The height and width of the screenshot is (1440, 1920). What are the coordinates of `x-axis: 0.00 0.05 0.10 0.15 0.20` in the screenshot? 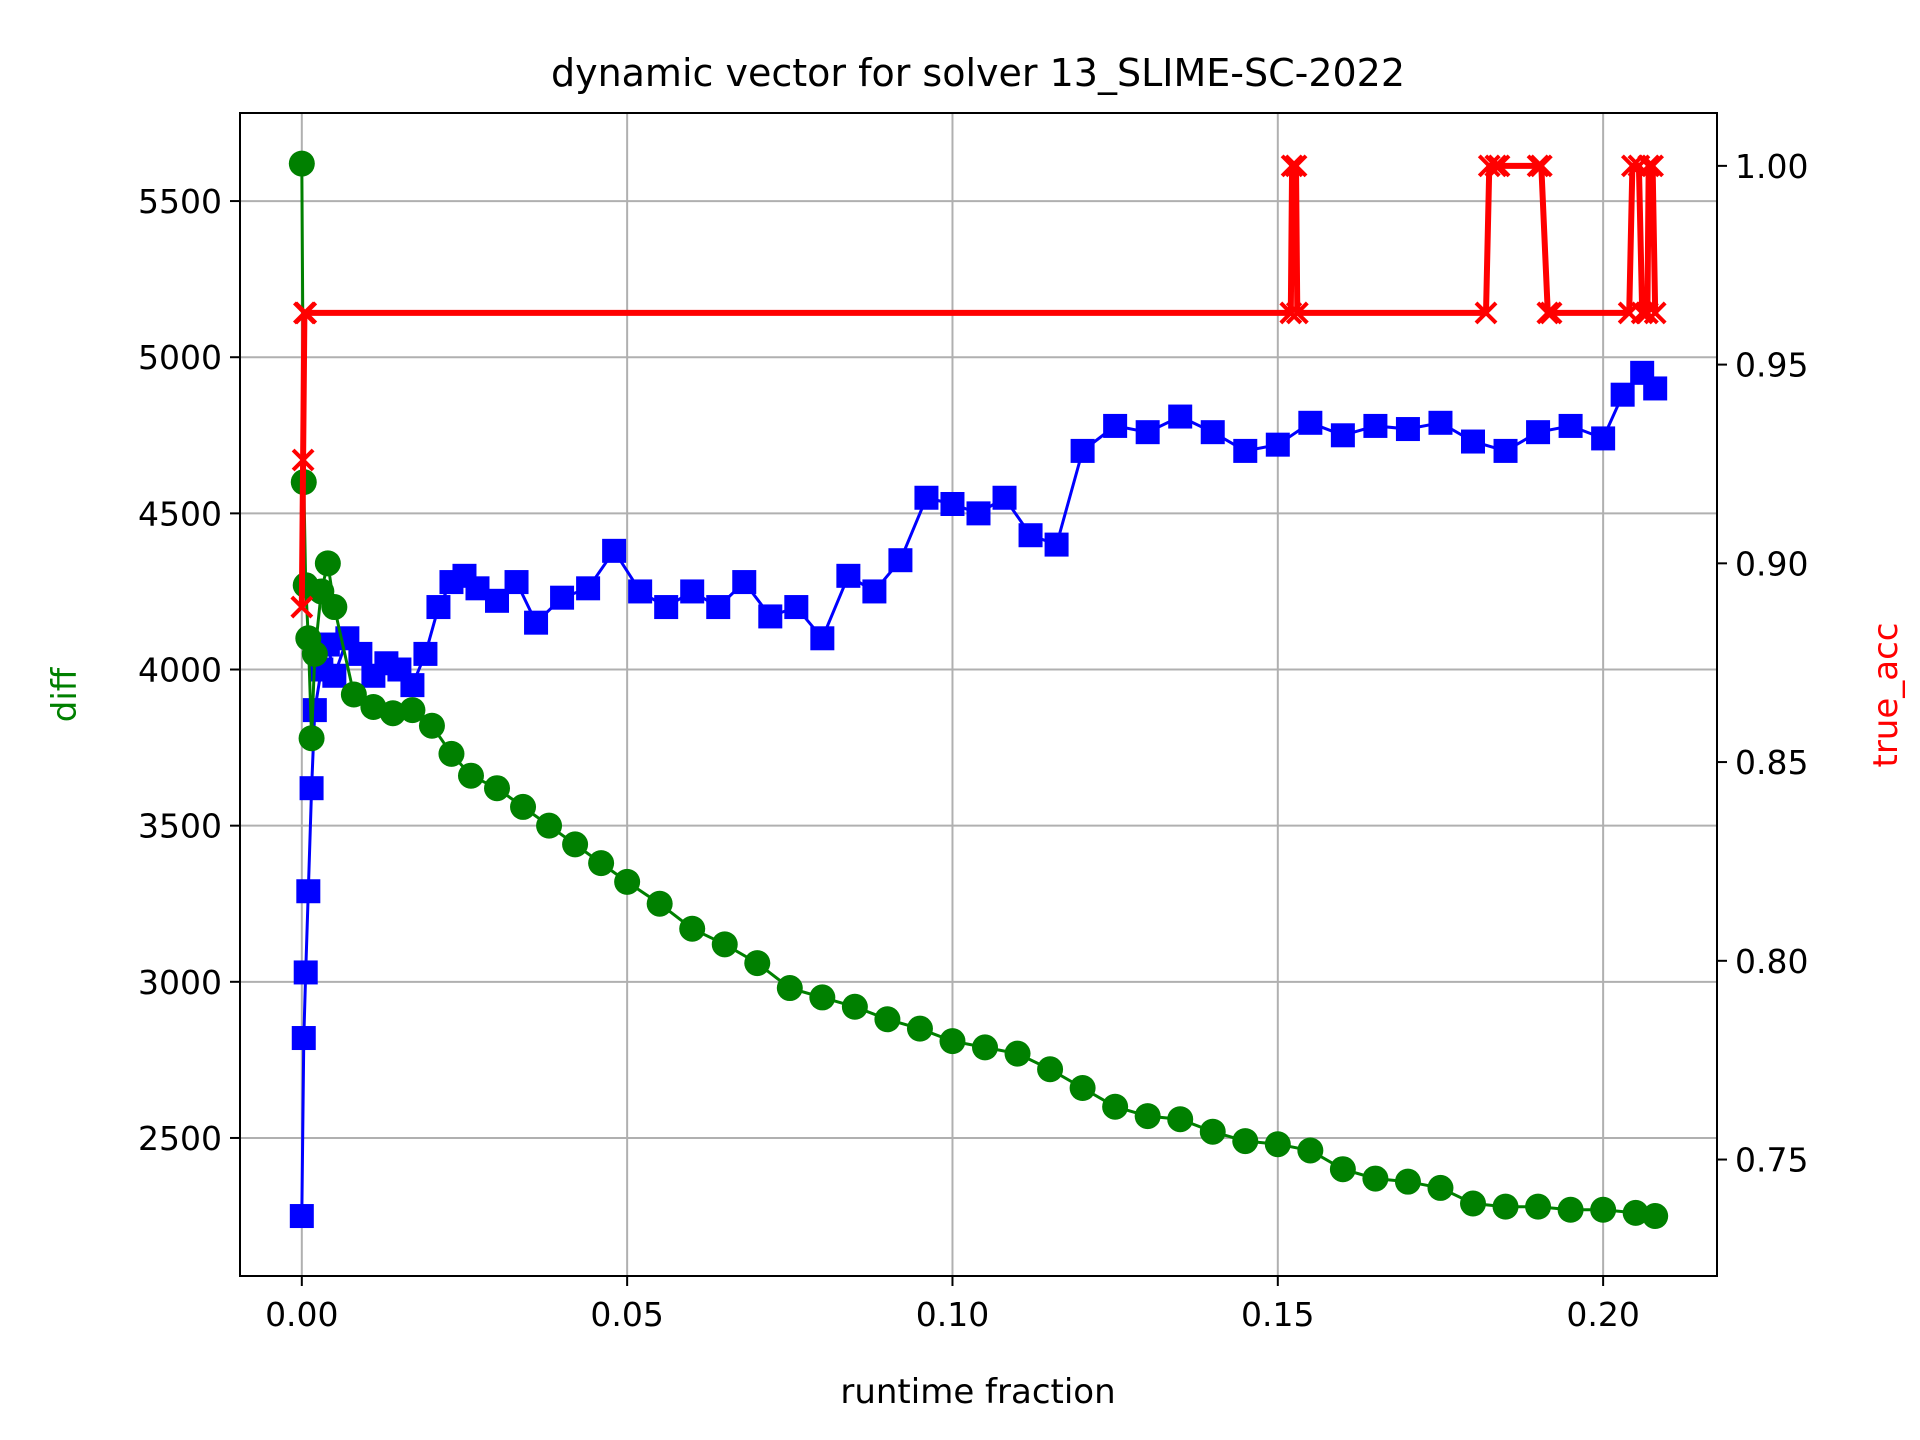 It's located at (952, 1305).